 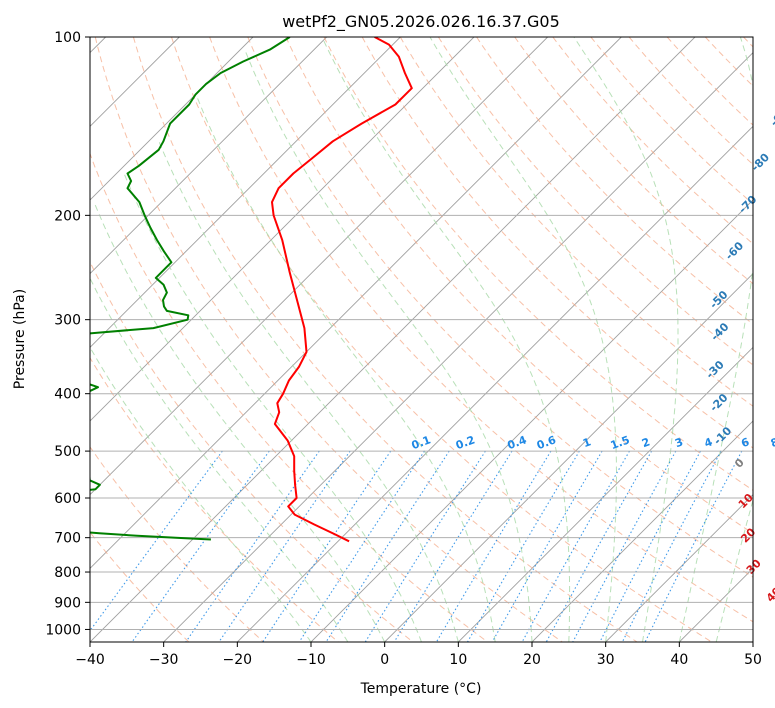 I want to click on moist-adiabat-label: 0, so click(x=739, y=463).